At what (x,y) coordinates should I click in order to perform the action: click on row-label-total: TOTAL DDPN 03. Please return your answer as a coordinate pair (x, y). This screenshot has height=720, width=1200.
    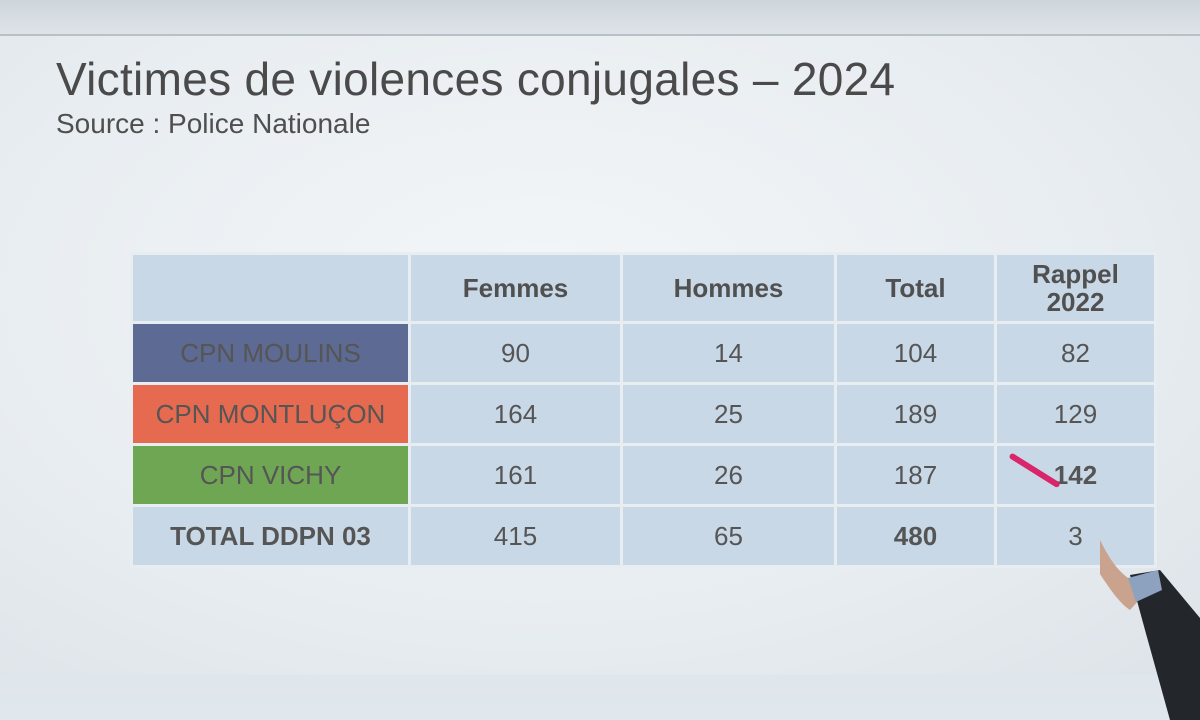
    Looking at the image, I should click on (270, 536).